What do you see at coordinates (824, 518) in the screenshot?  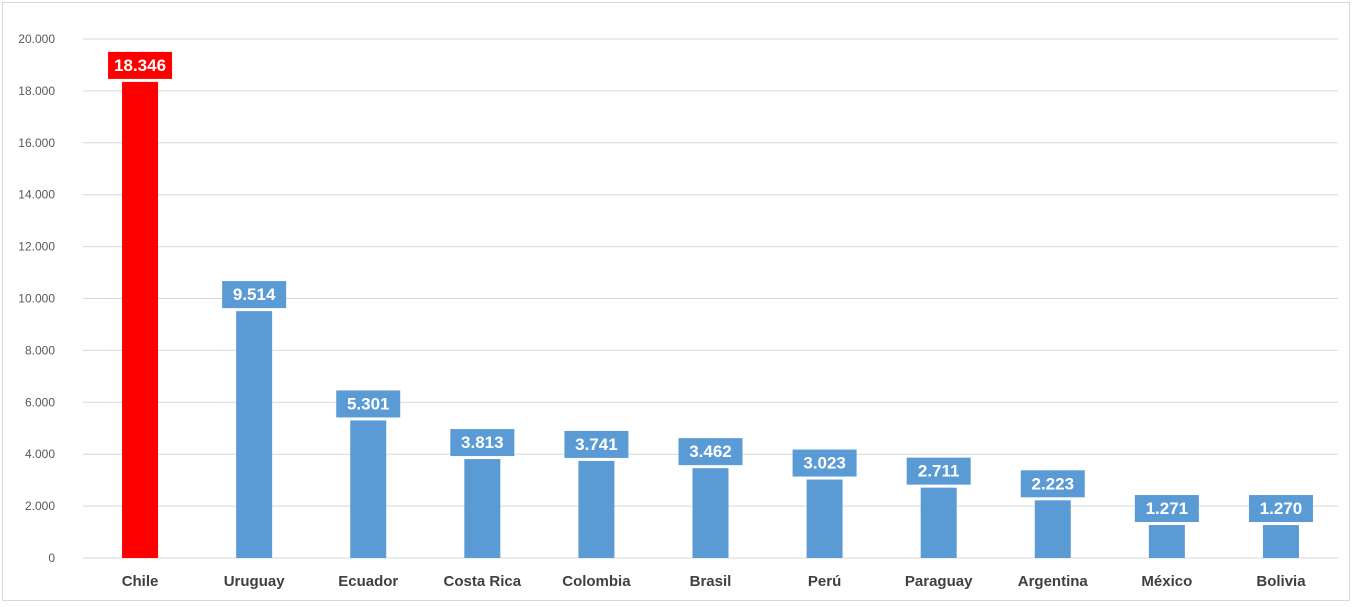 I see `bar-perú` at bounding box center [824, 518].